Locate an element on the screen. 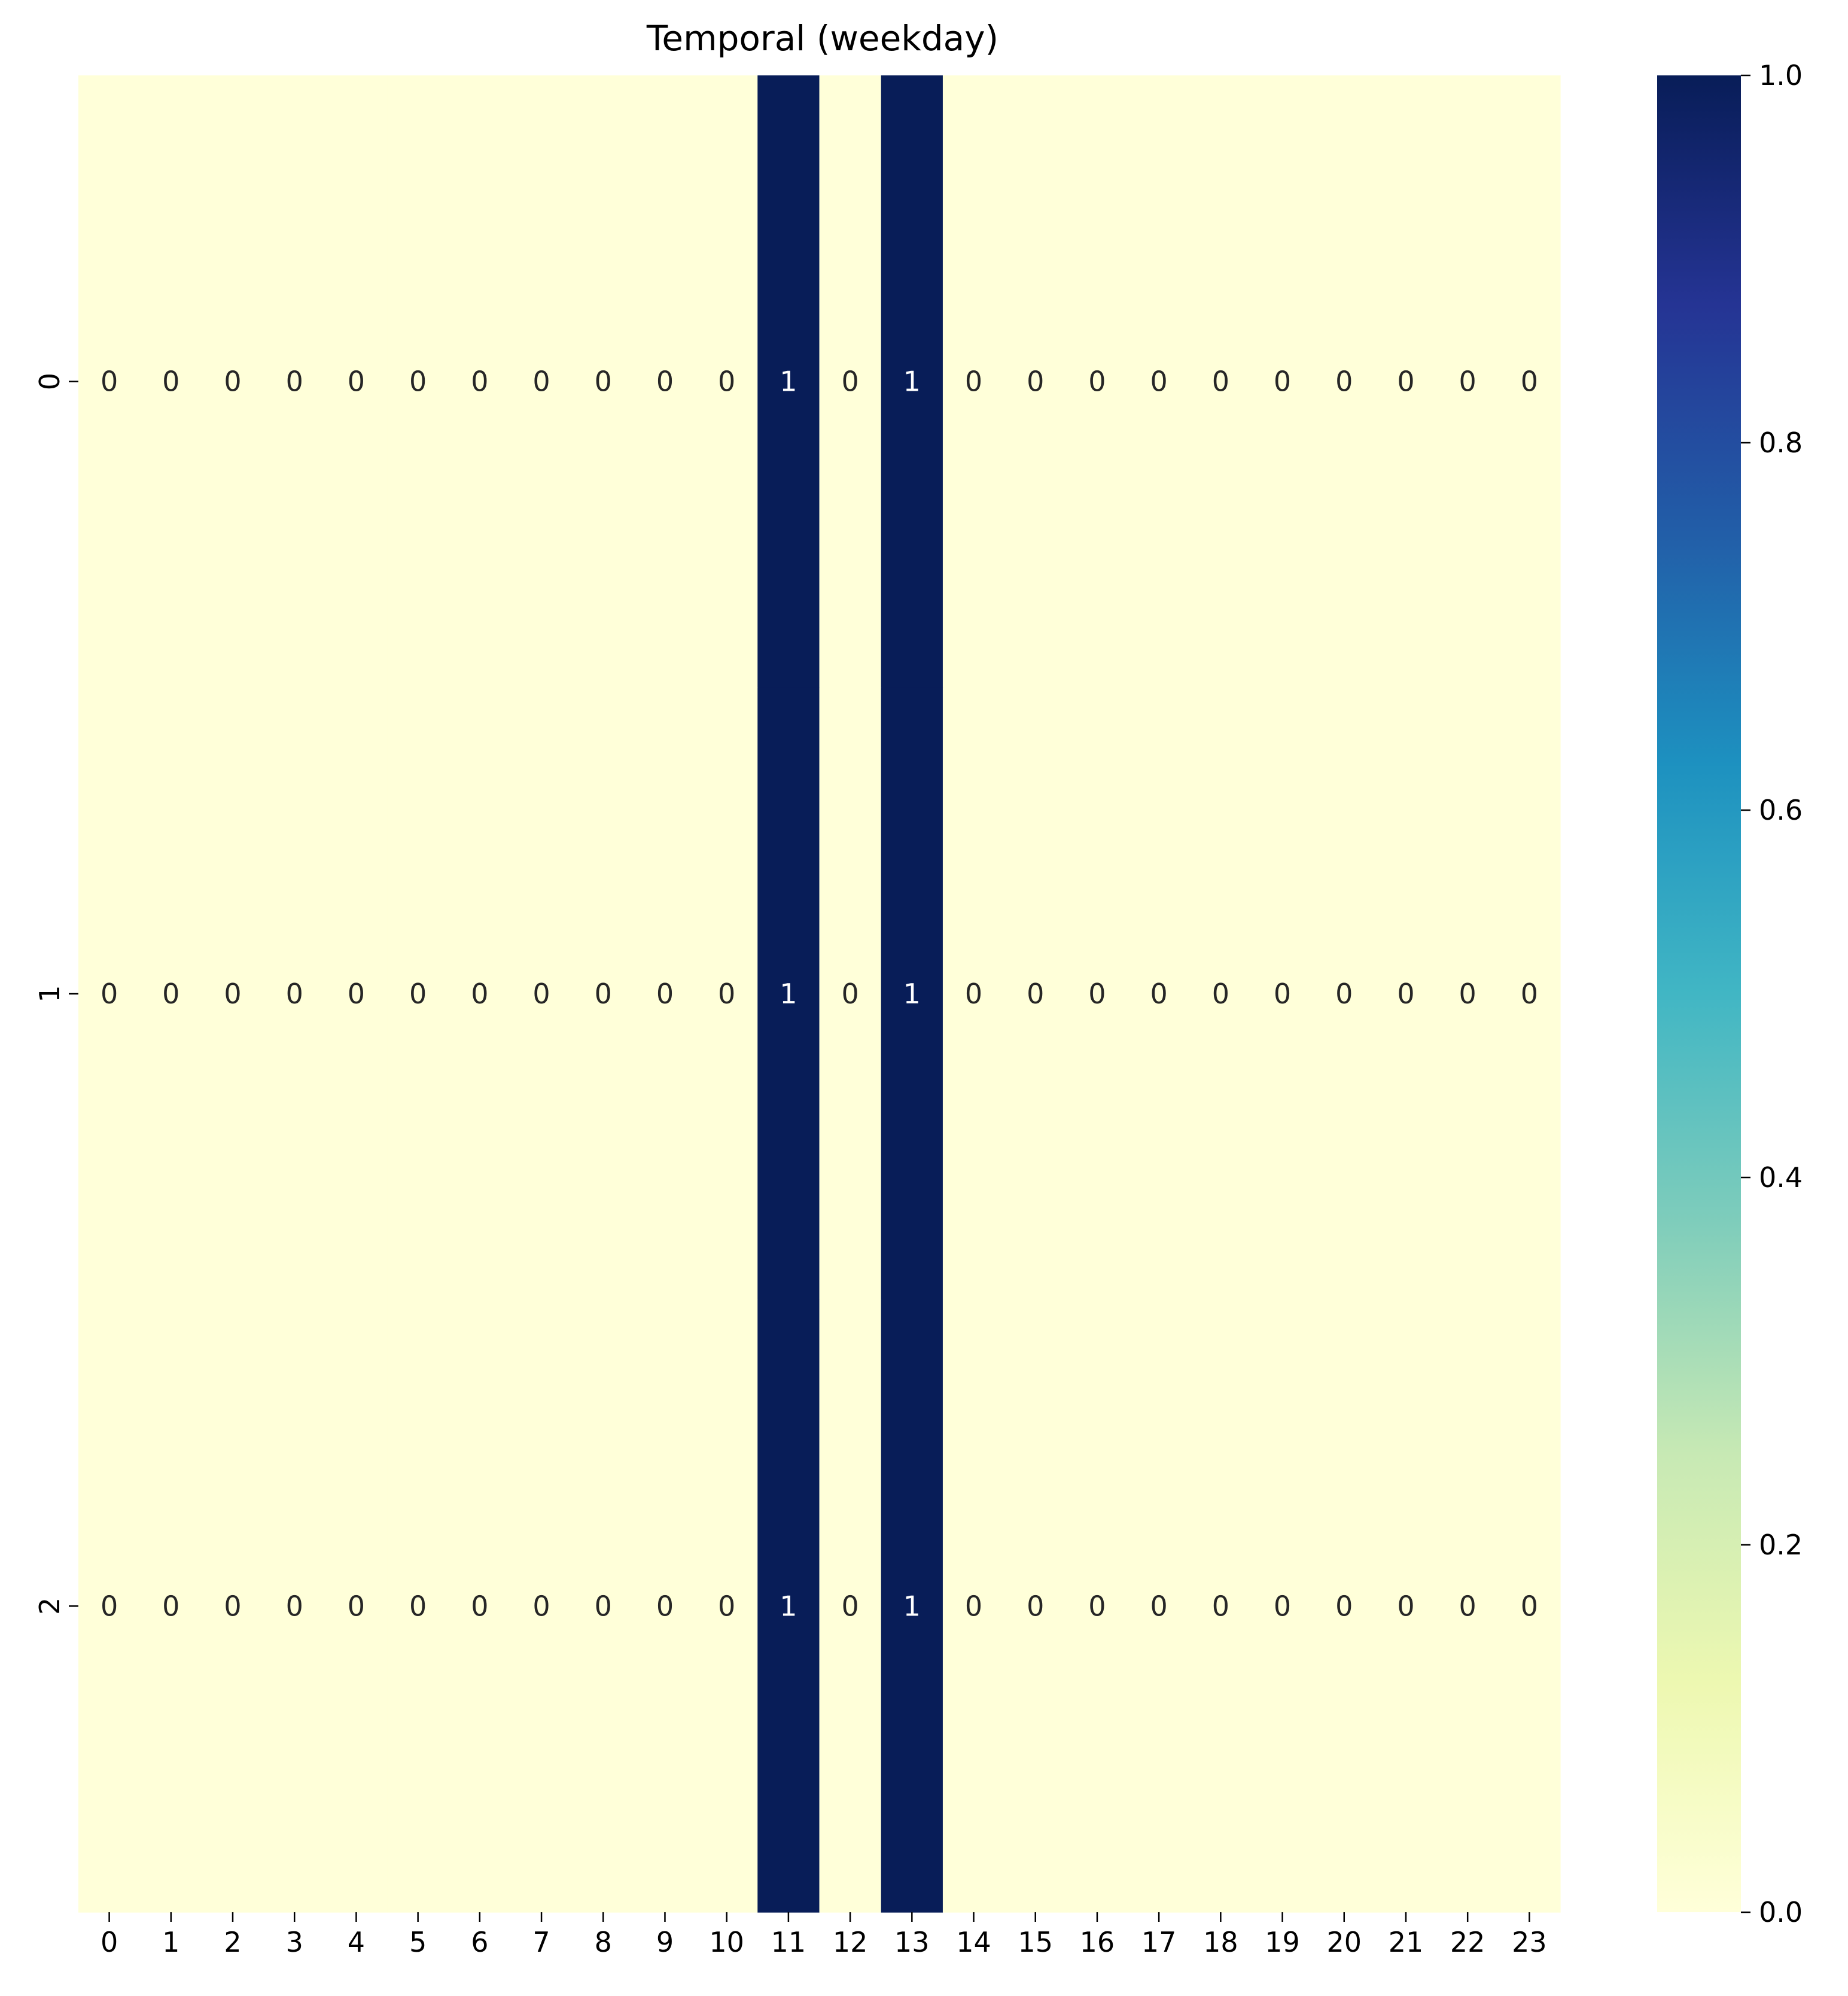 Image resolution: width=1848 pixels, height=1996 pixels. cell-annotation-r1-c7: 0 is located at coordinates (541, 994).